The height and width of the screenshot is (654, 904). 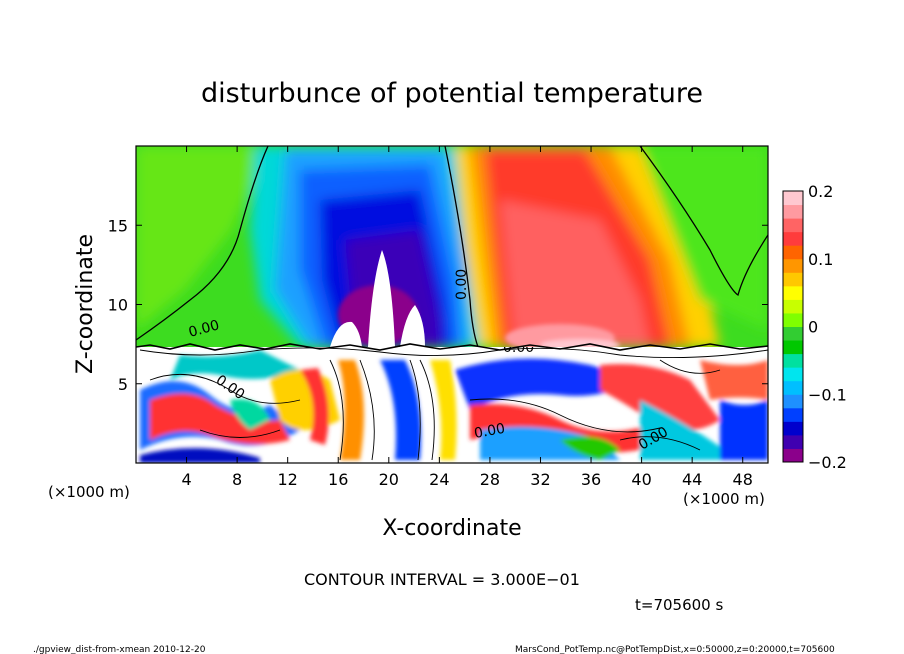 I want to click on x-unit-right: (×1000 m), so click(x=724, y=499).